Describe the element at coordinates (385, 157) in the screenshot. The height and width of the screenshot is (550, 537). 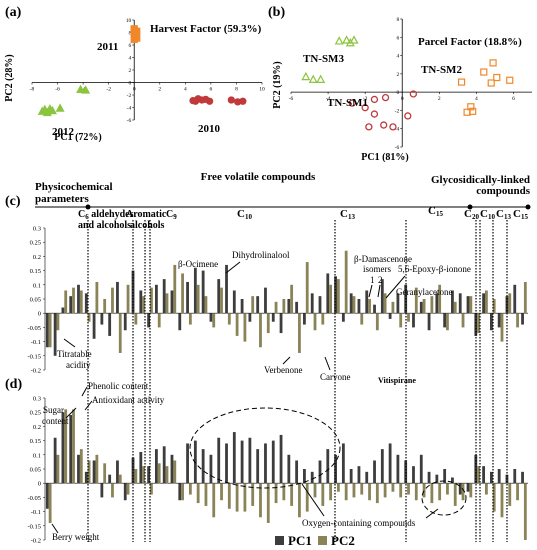
I see `panel-b-xlabel: PC1 (81%)` at that location.